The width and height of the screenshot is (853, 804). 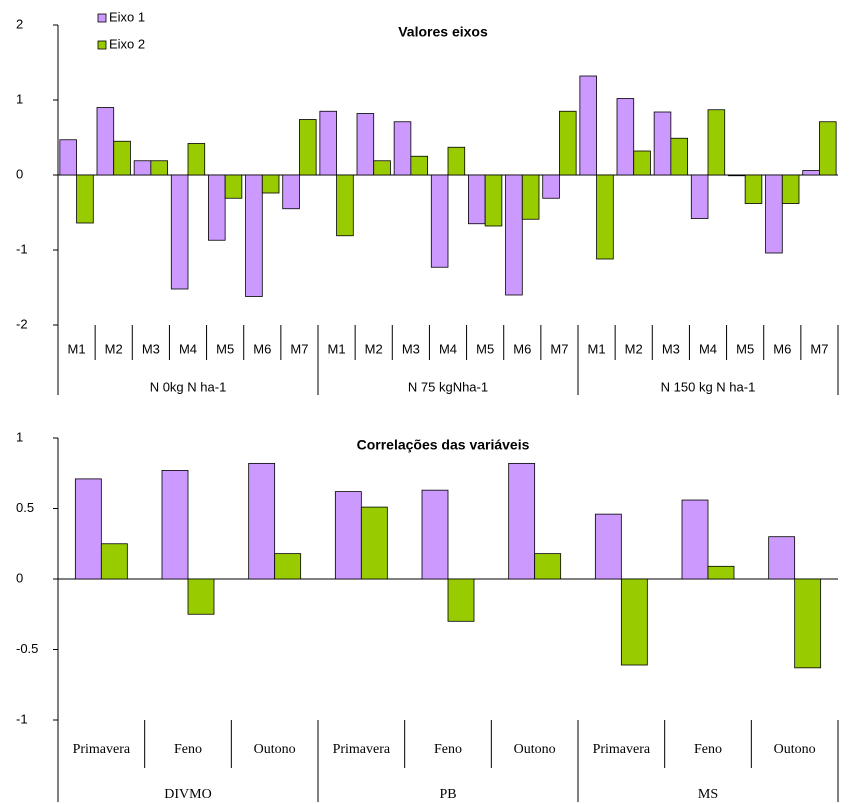 What do you see at coordinates (19, 23) in the screenshot?
I see `y-tick-label: 2` at bounding box center [19, 23].